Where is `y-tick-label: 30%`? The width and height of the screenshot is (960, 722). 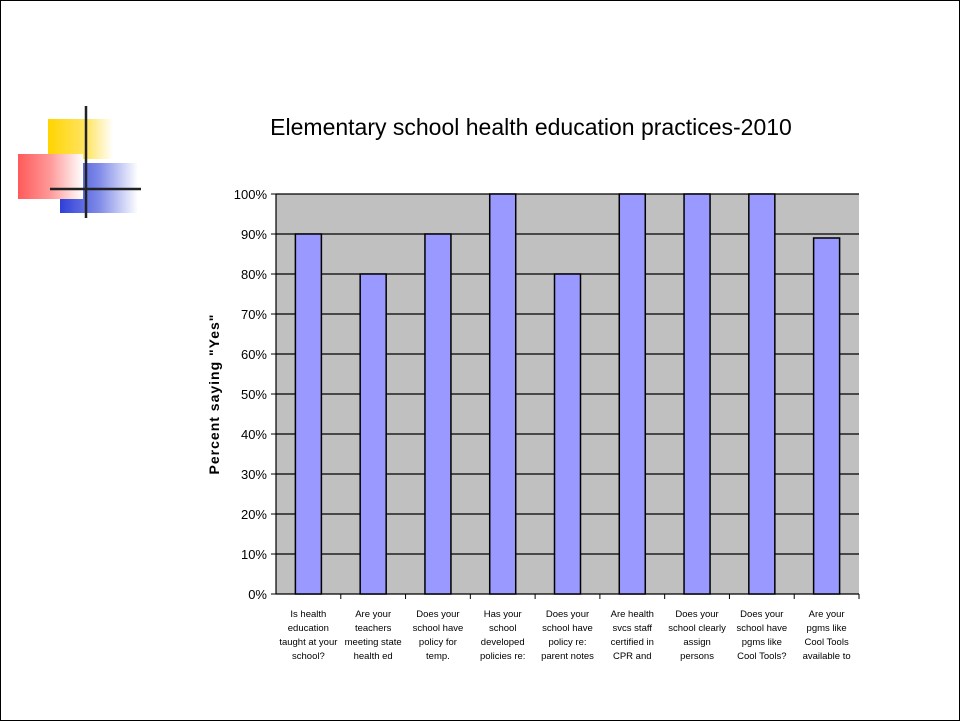 y-tick-label: 30% is located at coordinates (254, 474).